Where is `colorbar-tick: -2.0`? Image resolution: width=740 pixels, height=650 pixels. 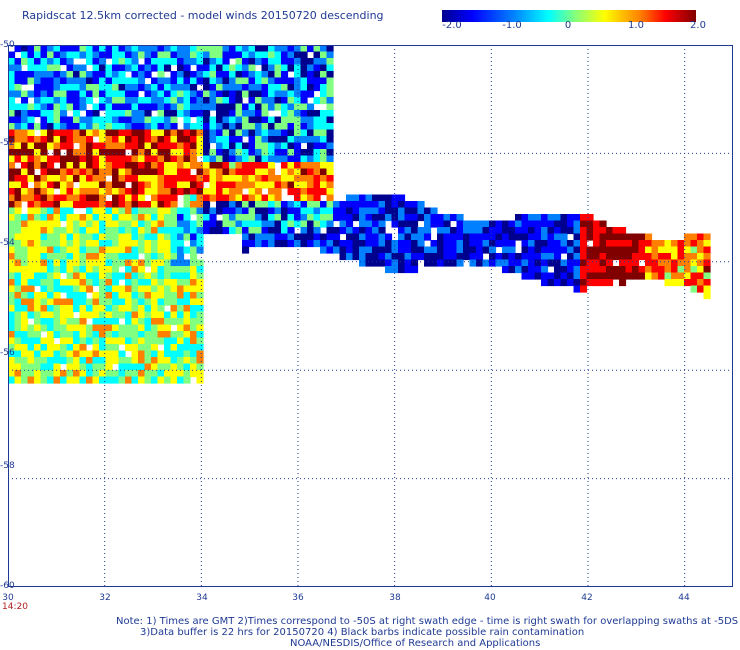 colorbar-tick: -2.0 is located at coordinates (452, 25).